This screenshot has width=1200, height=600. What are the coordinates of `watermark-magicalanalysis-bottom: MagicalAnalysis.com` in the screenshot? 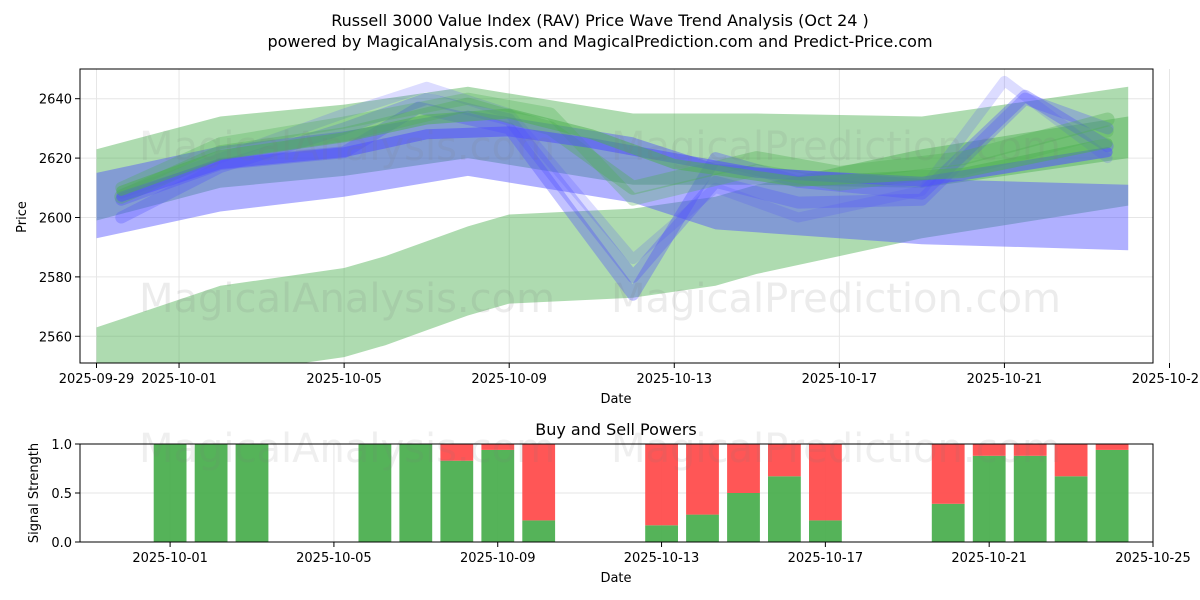 It's located at (347, 449).